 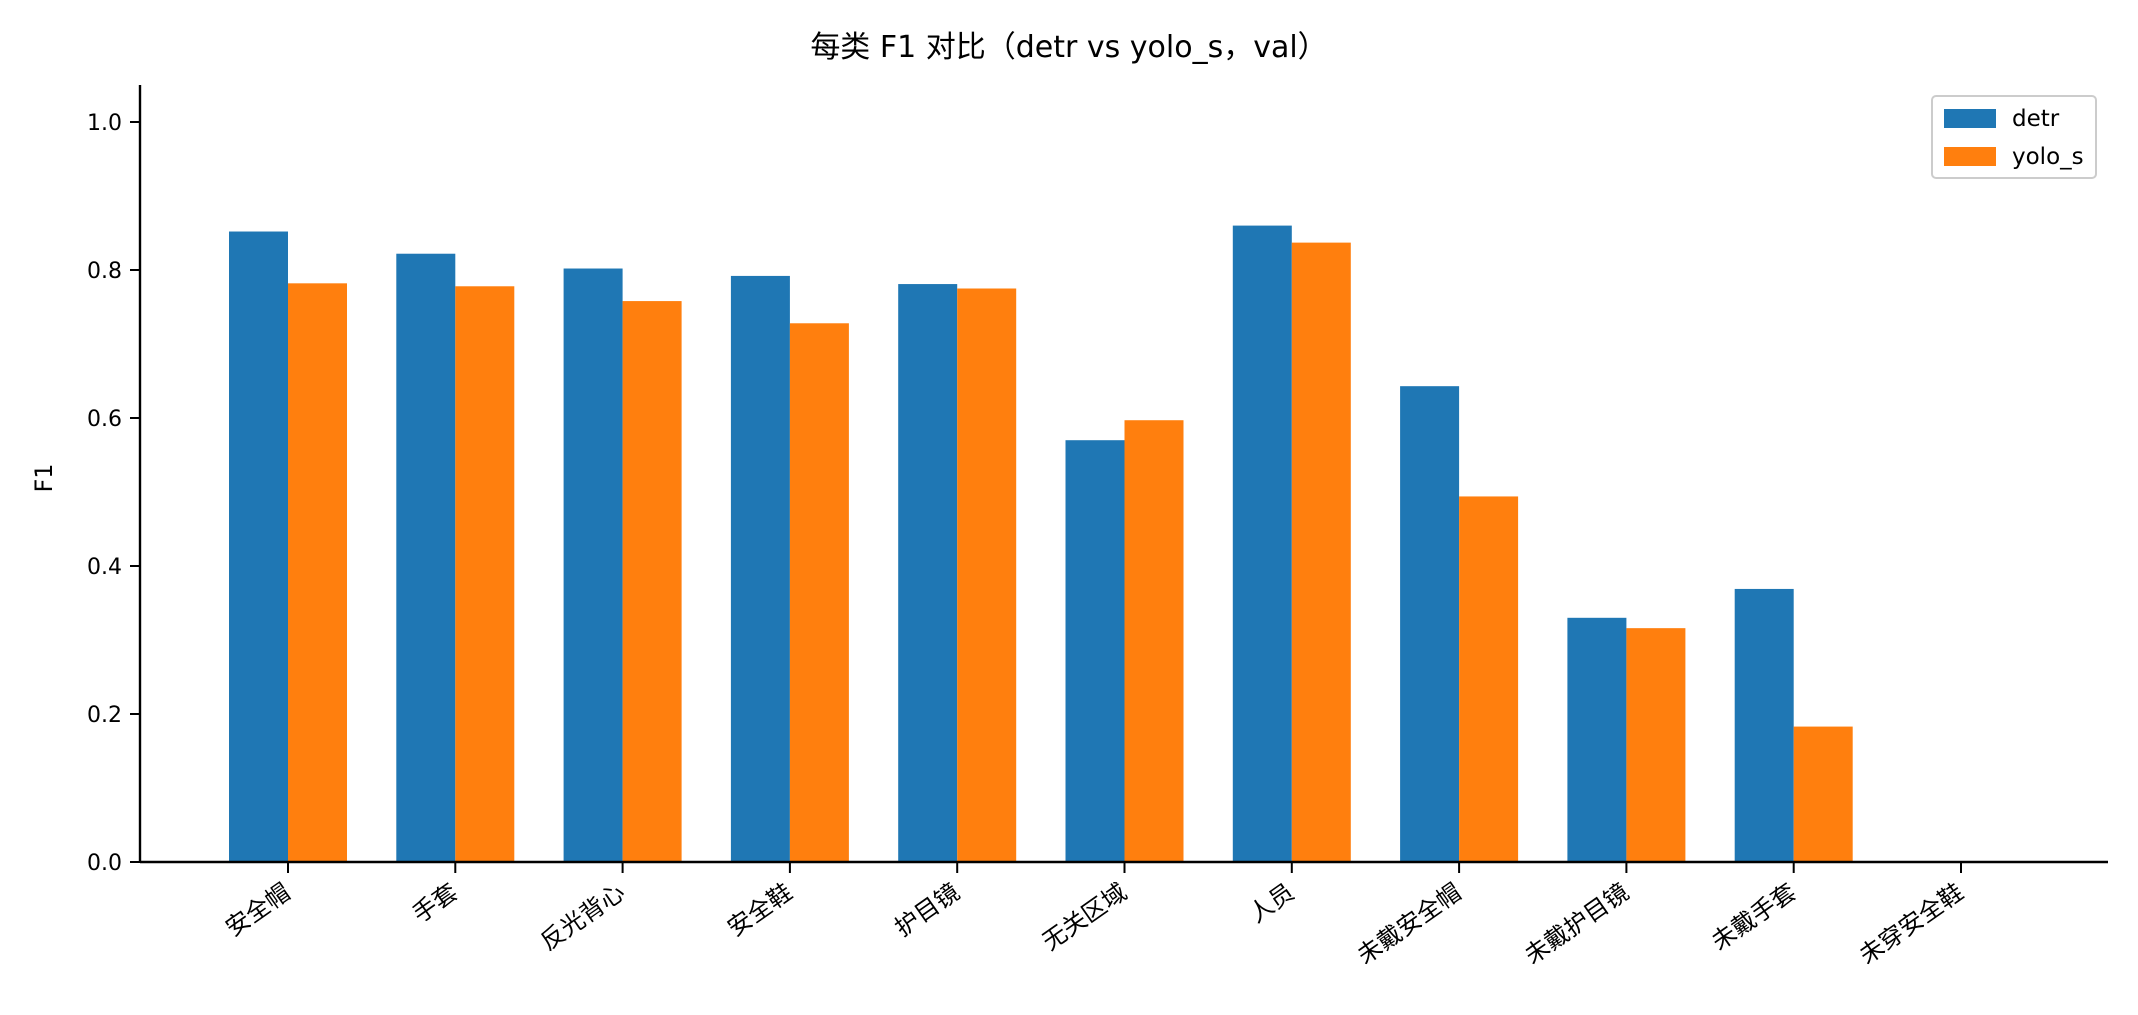 I want to click on x-tick-label: 未戴手套, so click(x=1753, y=917).